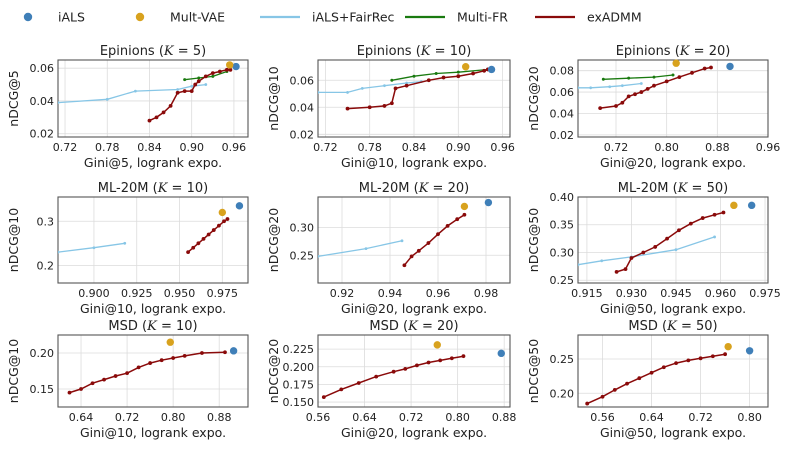  Describe the element at coordinates (302, 107) in the screenshot. I see `y-tick-label: 0.04` at that location.